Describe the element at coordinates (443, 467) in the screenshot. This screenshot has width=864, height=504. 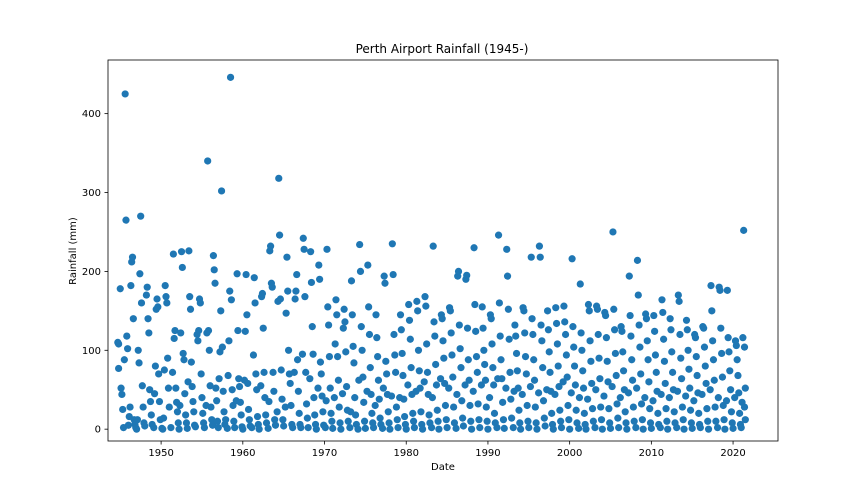
I see `x-axis-label: Date` at that location.